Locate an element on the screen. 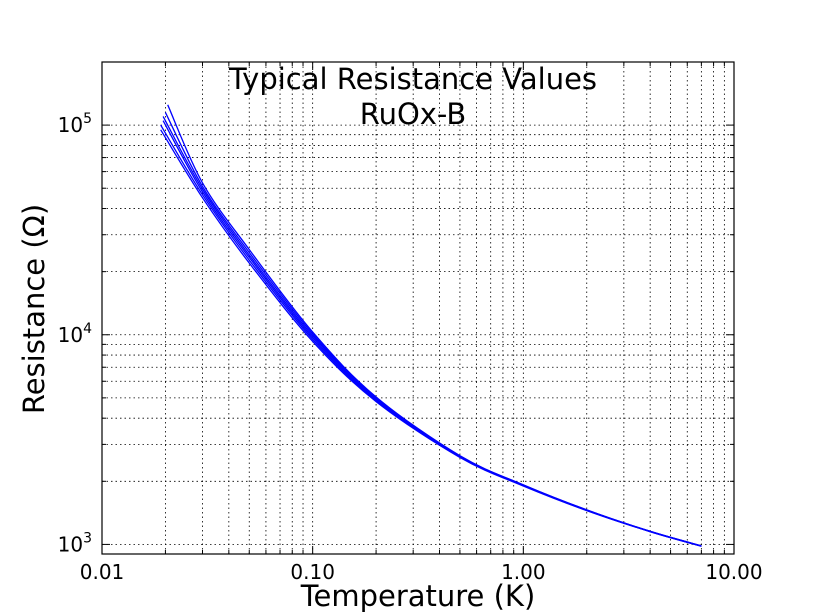  y-tick-label: 10⁵ is located at coordinates (75, 124).